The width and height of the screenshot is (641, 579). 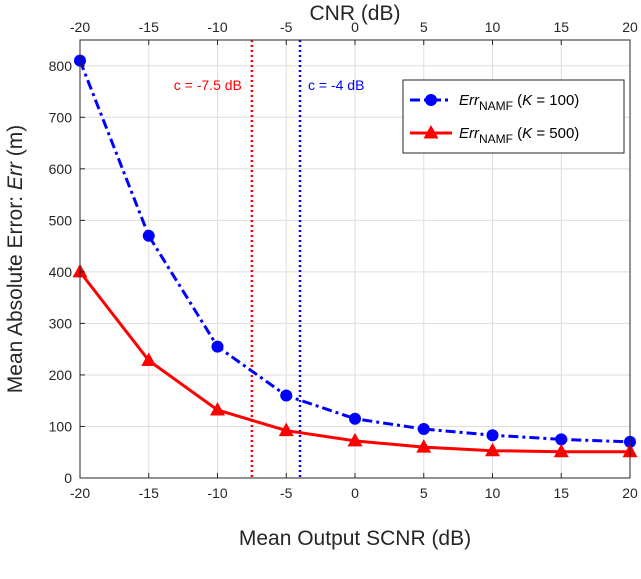 What do you see at coordinates (555, 100) in the screenshot?
I see `legend-val-k100: = 100)` at bounding box center [555, 100].